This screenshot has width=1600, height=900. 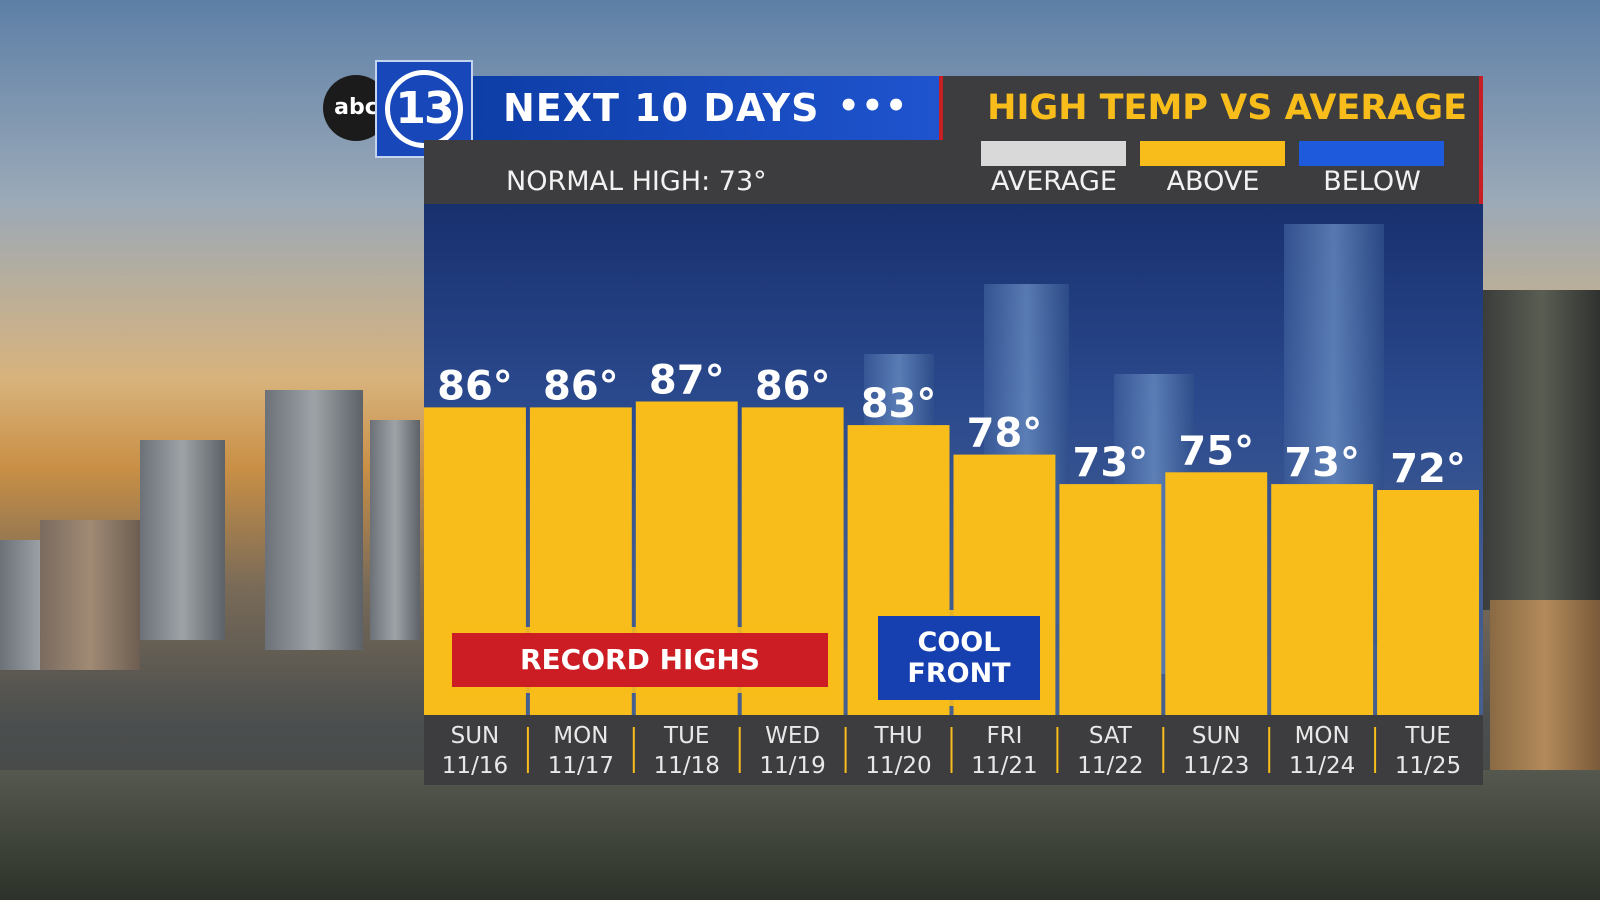 I want to click on cool-front-line2: FRONT, so click(x=959, y=673).